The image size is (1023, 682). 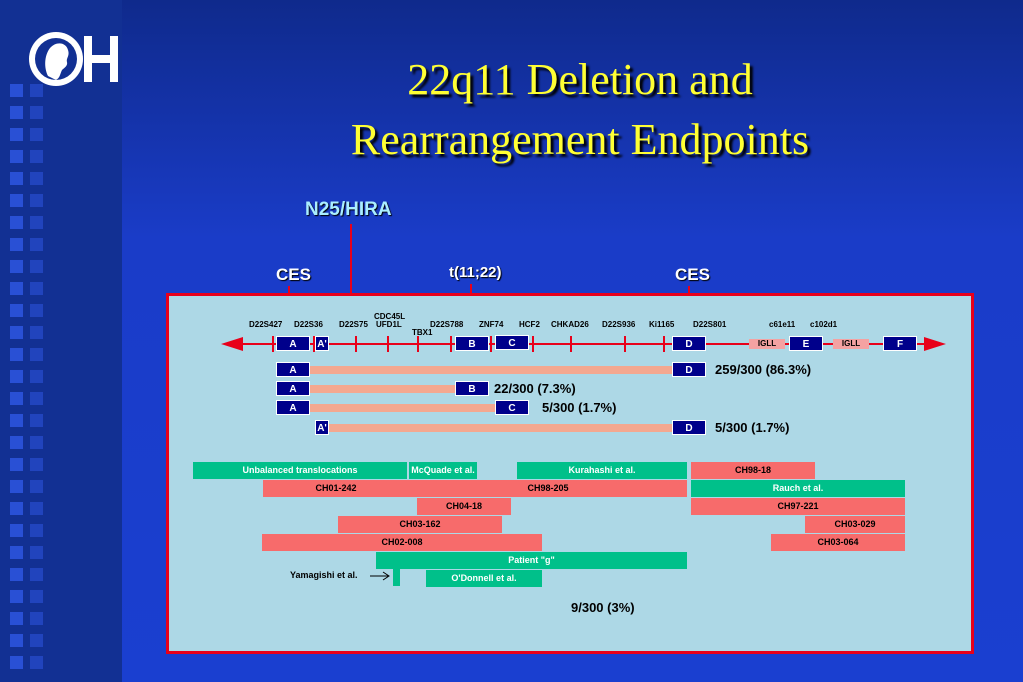 I want to click on pct-a-b: 22/300 (7.3%), so click(x=535, y=388).